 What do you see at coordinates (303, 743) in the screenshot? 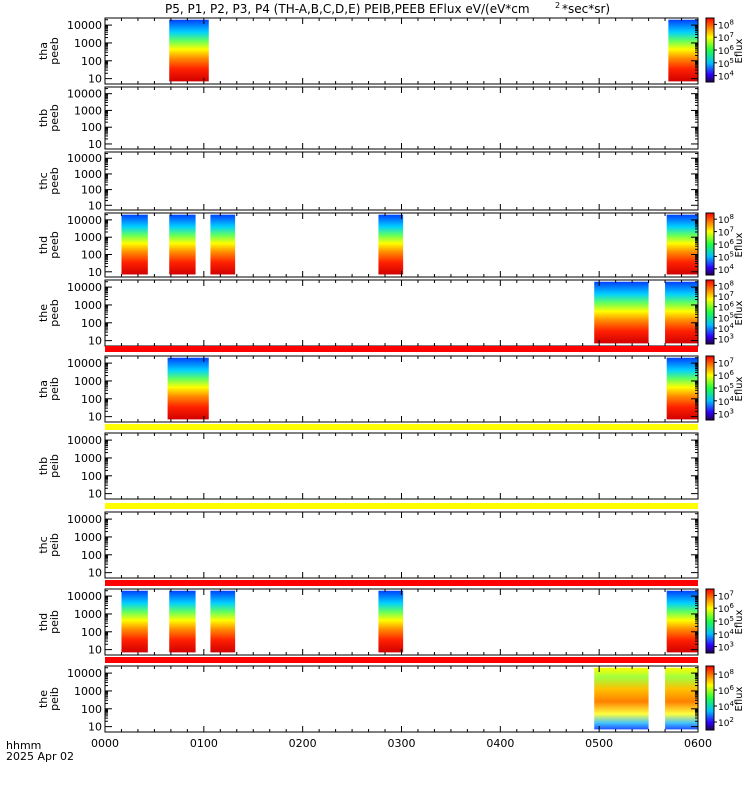
I see `x-tick-label: 0200` at bounding box center [303, 743].